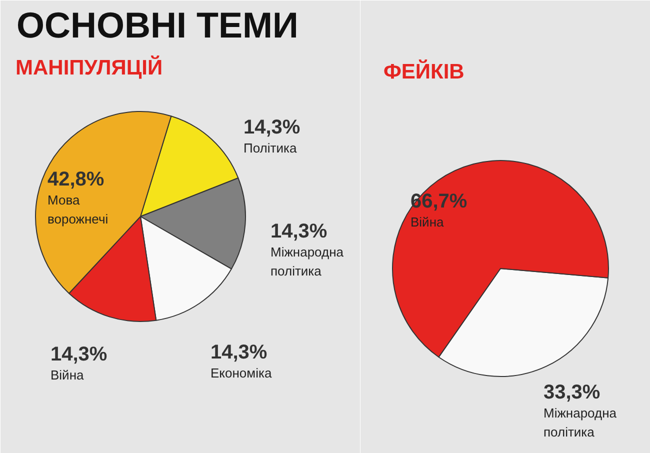  What do you see at coordinates (424, 71) in the screenshot?
I see `chart-subtitle: ФЕЙКІВ` at bounding box center [424, 71].